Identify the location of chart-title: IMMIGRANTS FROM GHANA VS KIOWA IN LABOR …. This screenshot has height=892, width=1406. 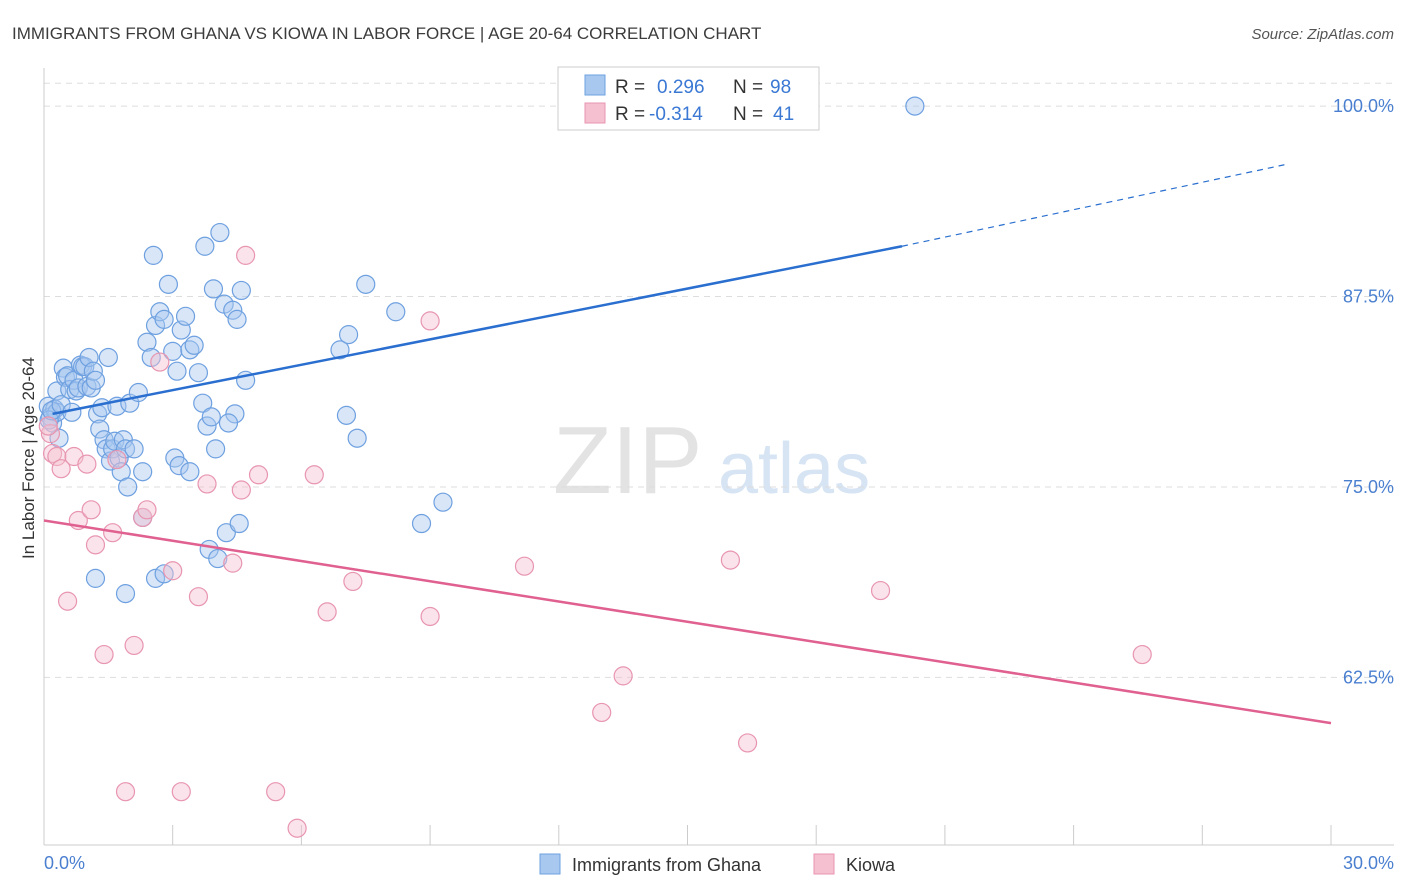
(386, 33).